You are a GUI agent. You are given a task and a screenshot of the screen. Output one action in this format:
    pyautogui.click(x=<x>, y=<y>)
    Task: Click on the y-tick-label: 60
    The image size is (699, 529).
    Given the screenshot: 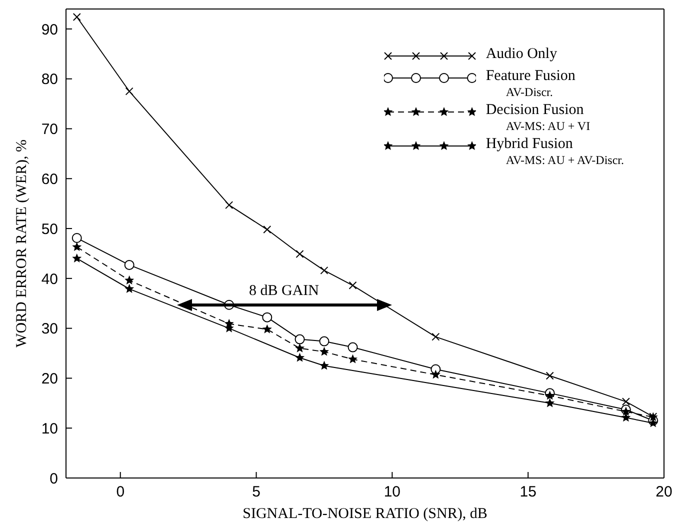 What is the action you would take?
    pyautogui.click(x=49, y=179)
    